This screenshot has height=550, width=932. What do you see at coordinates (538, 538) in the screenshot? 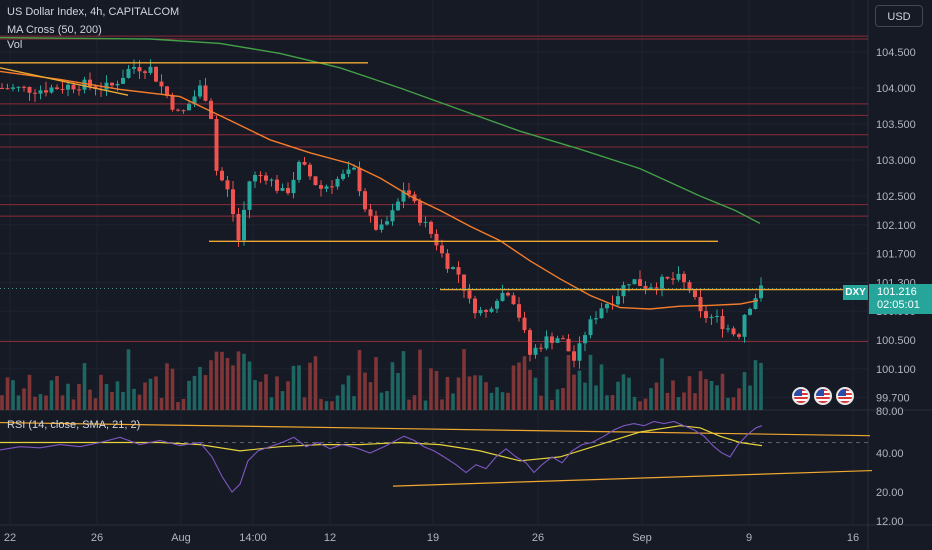
I see `time-tick-label: 26` at bounding box center [538, 538].